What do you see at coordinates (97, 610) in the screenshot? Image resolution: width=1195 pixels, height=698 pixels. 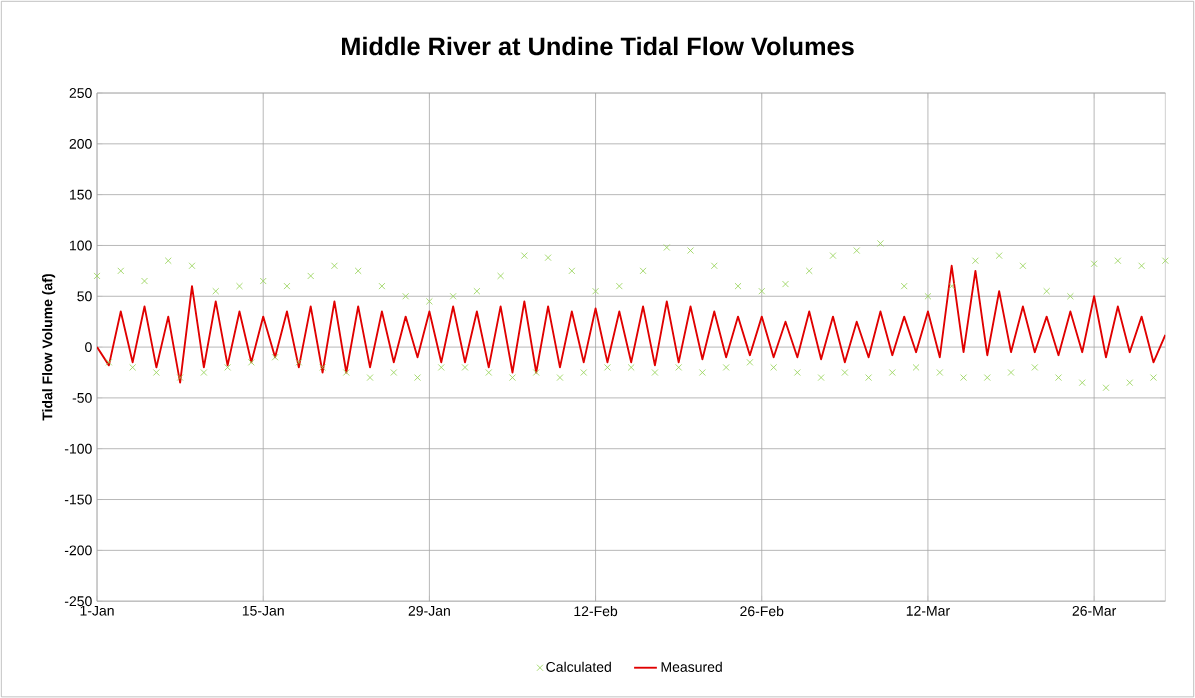 I see `x-tick-label: 1-Jan` at bounding box center [97, 610].